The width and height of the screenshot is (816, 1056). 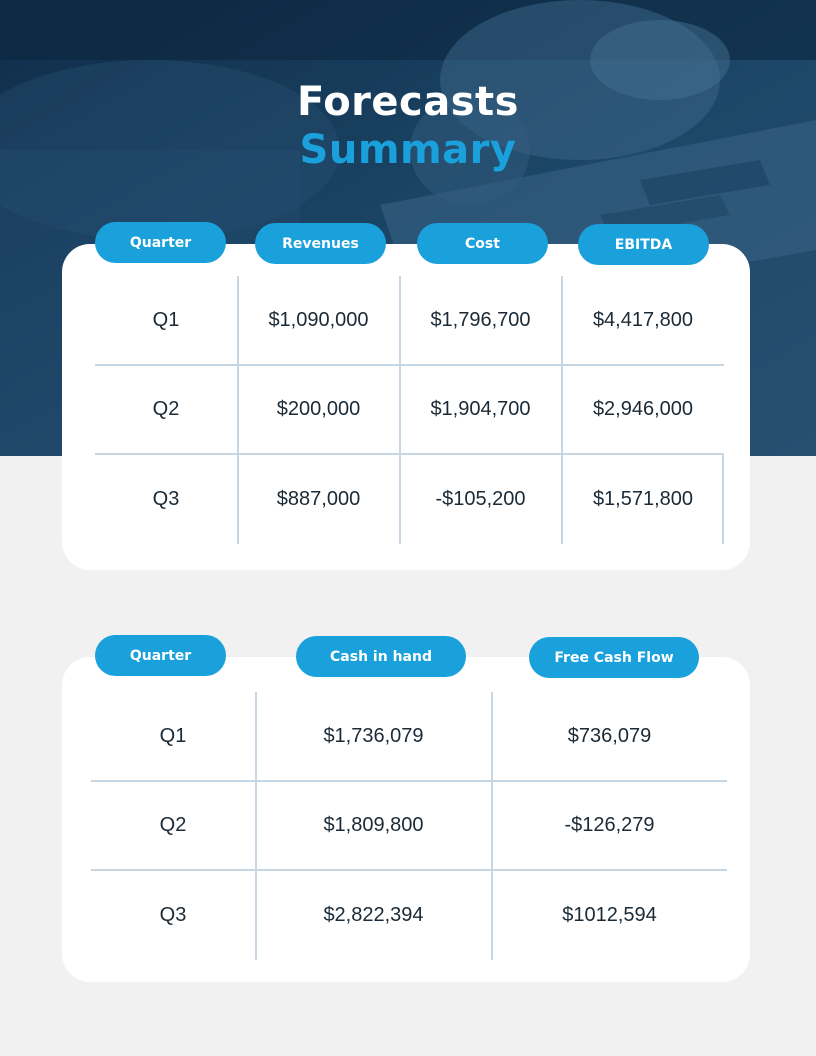 What do you see at coordinates (482, 243) in the screenshot?
I see `table1-header-cost: Cost` at bounding box center [482, 243].